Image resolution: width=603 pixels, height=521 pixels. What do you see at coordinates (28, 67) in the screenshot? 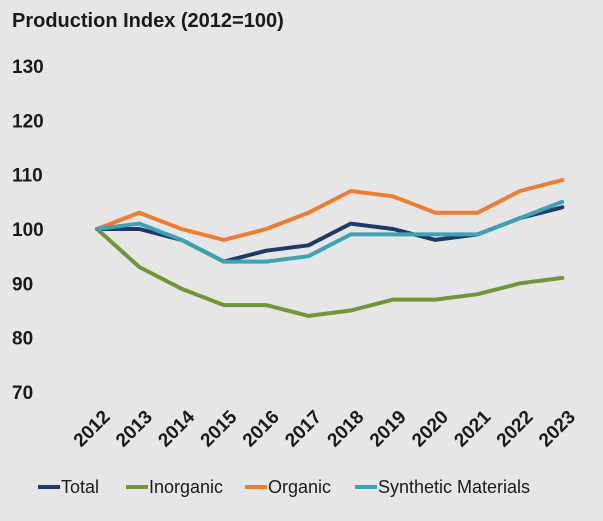
I see `y-tick-label: 130` at bounding box center [28, 67].